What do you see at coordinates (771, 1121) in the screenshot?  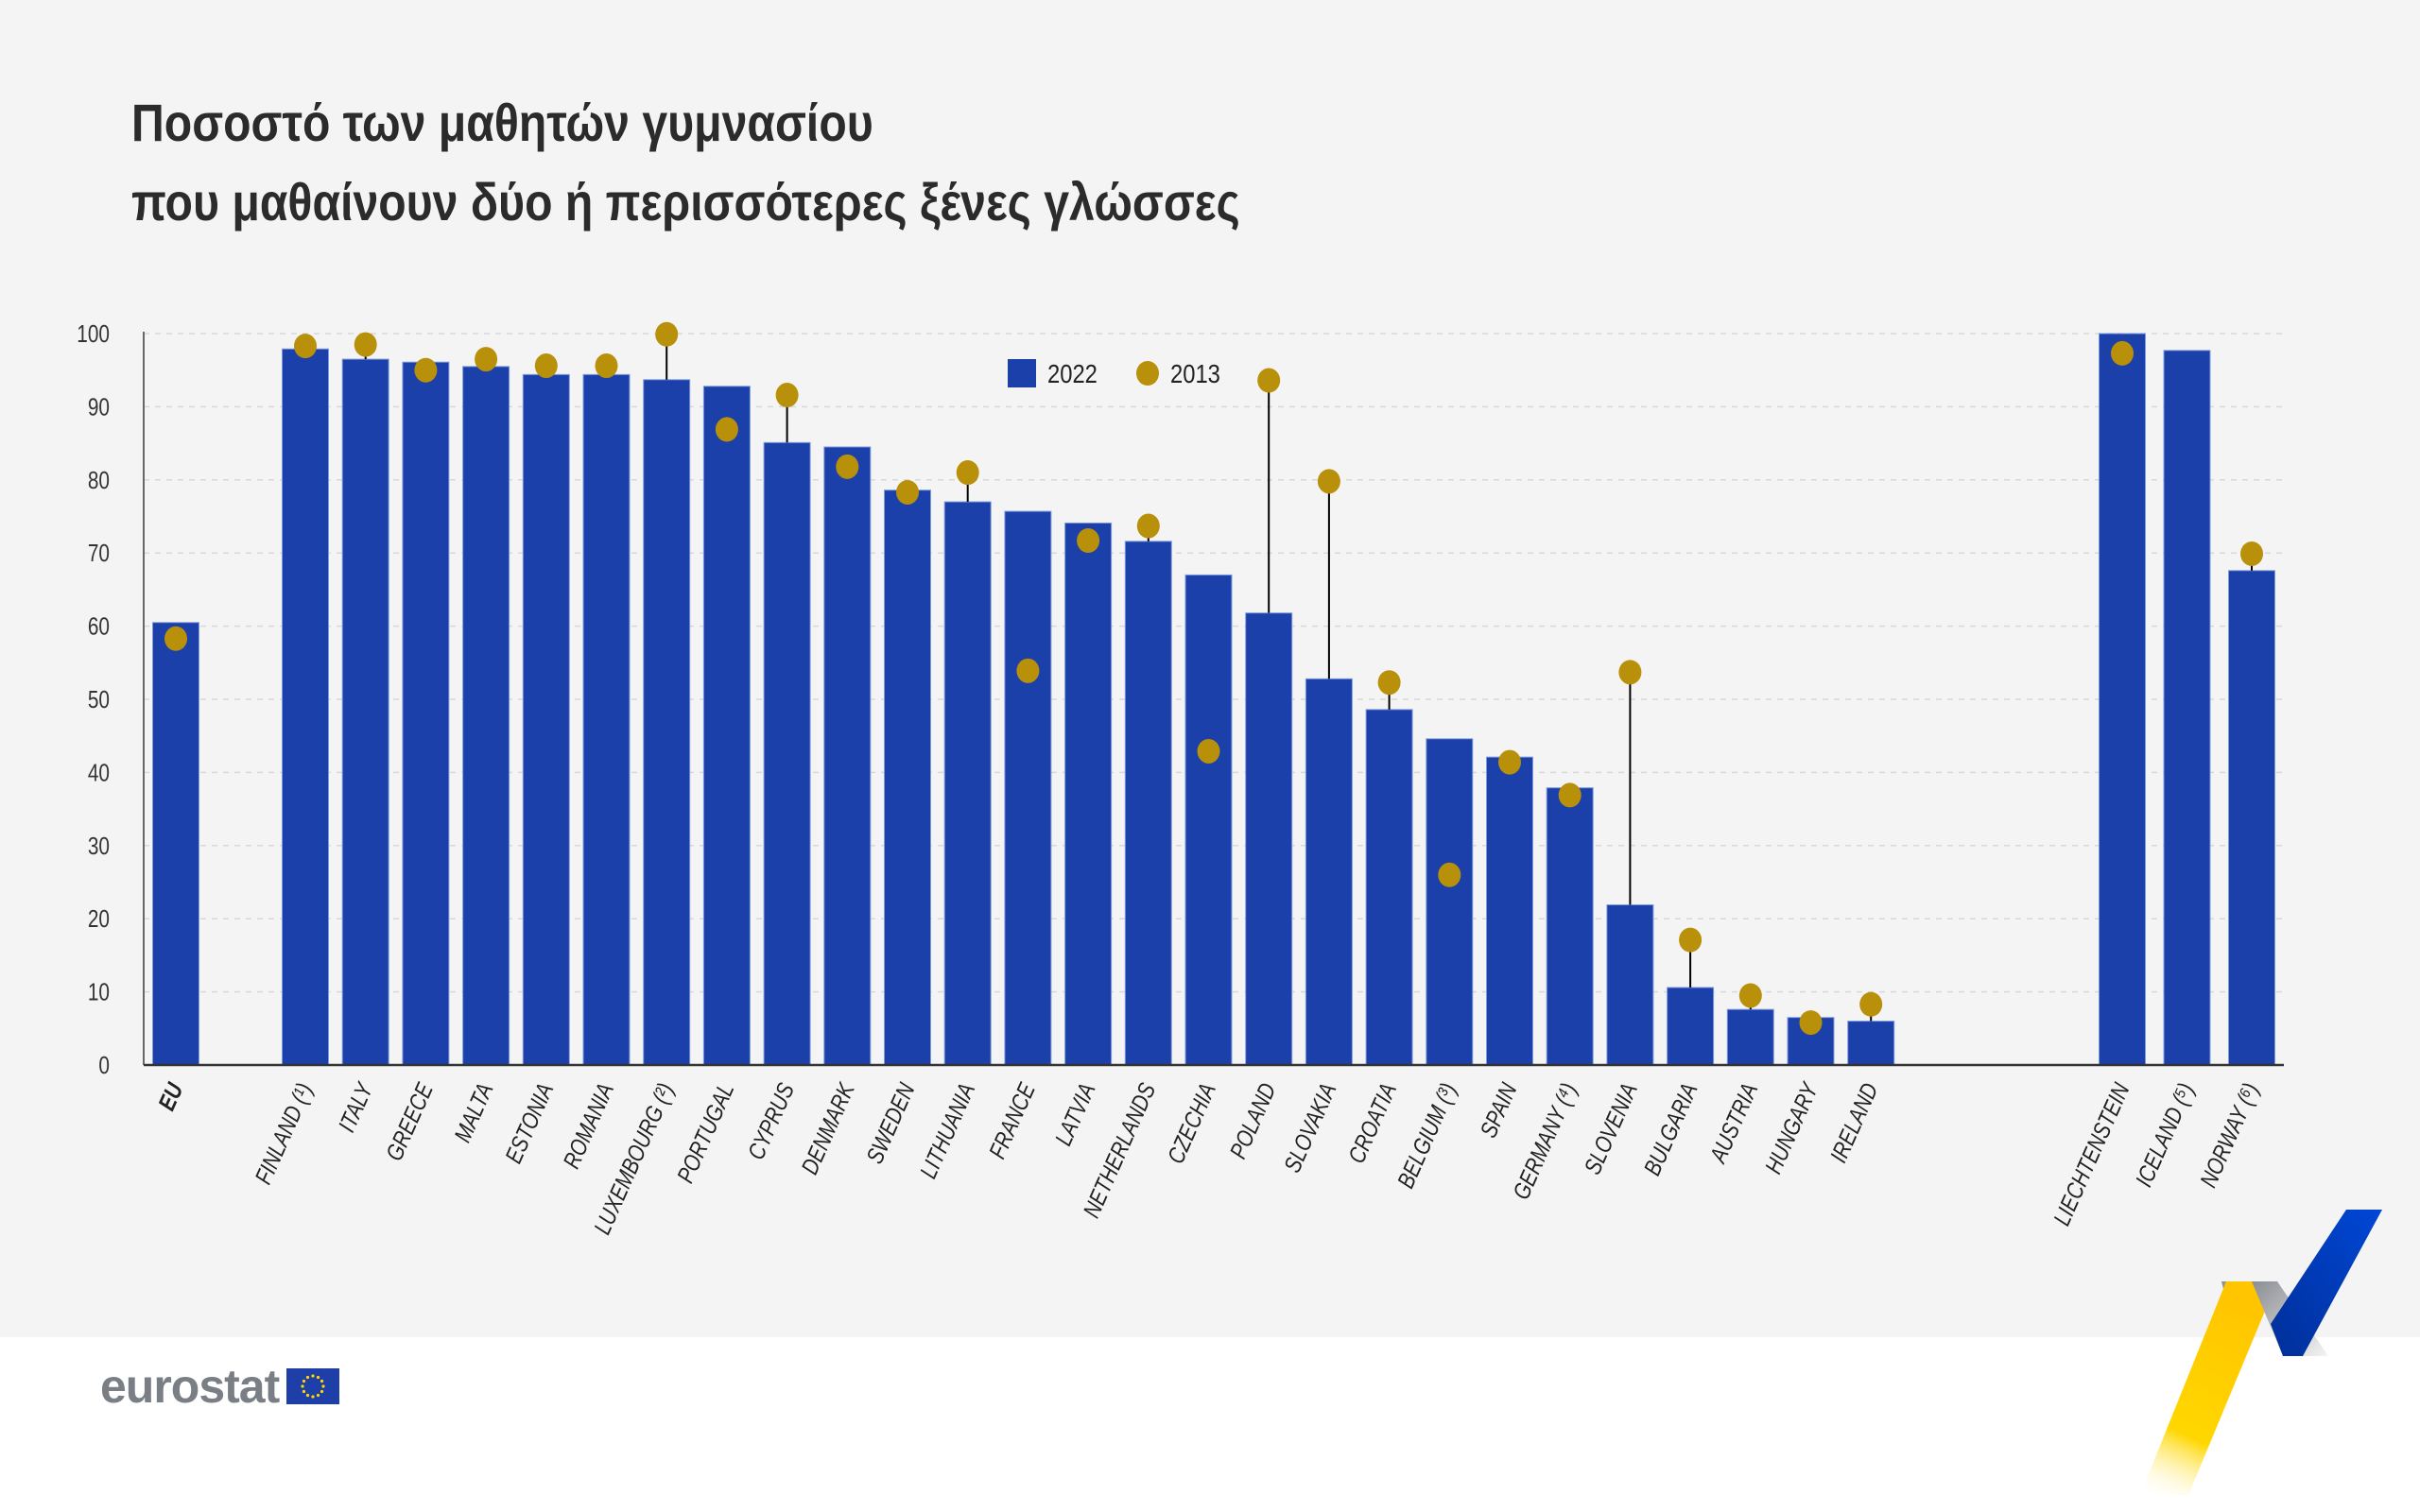 I see `x-tick-label: CYPRUS` at bounding box center [771, 1121].